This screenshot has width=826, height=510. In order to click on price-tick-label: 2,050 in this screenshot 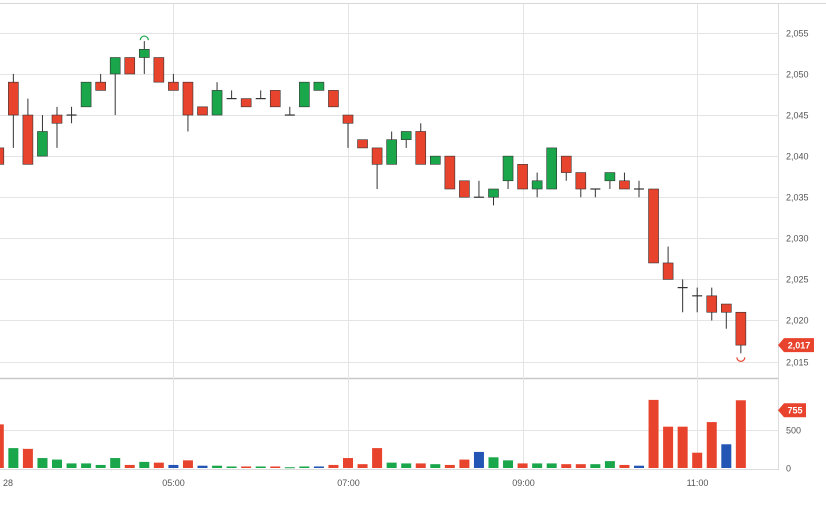, I will do `click(797, 75)`.